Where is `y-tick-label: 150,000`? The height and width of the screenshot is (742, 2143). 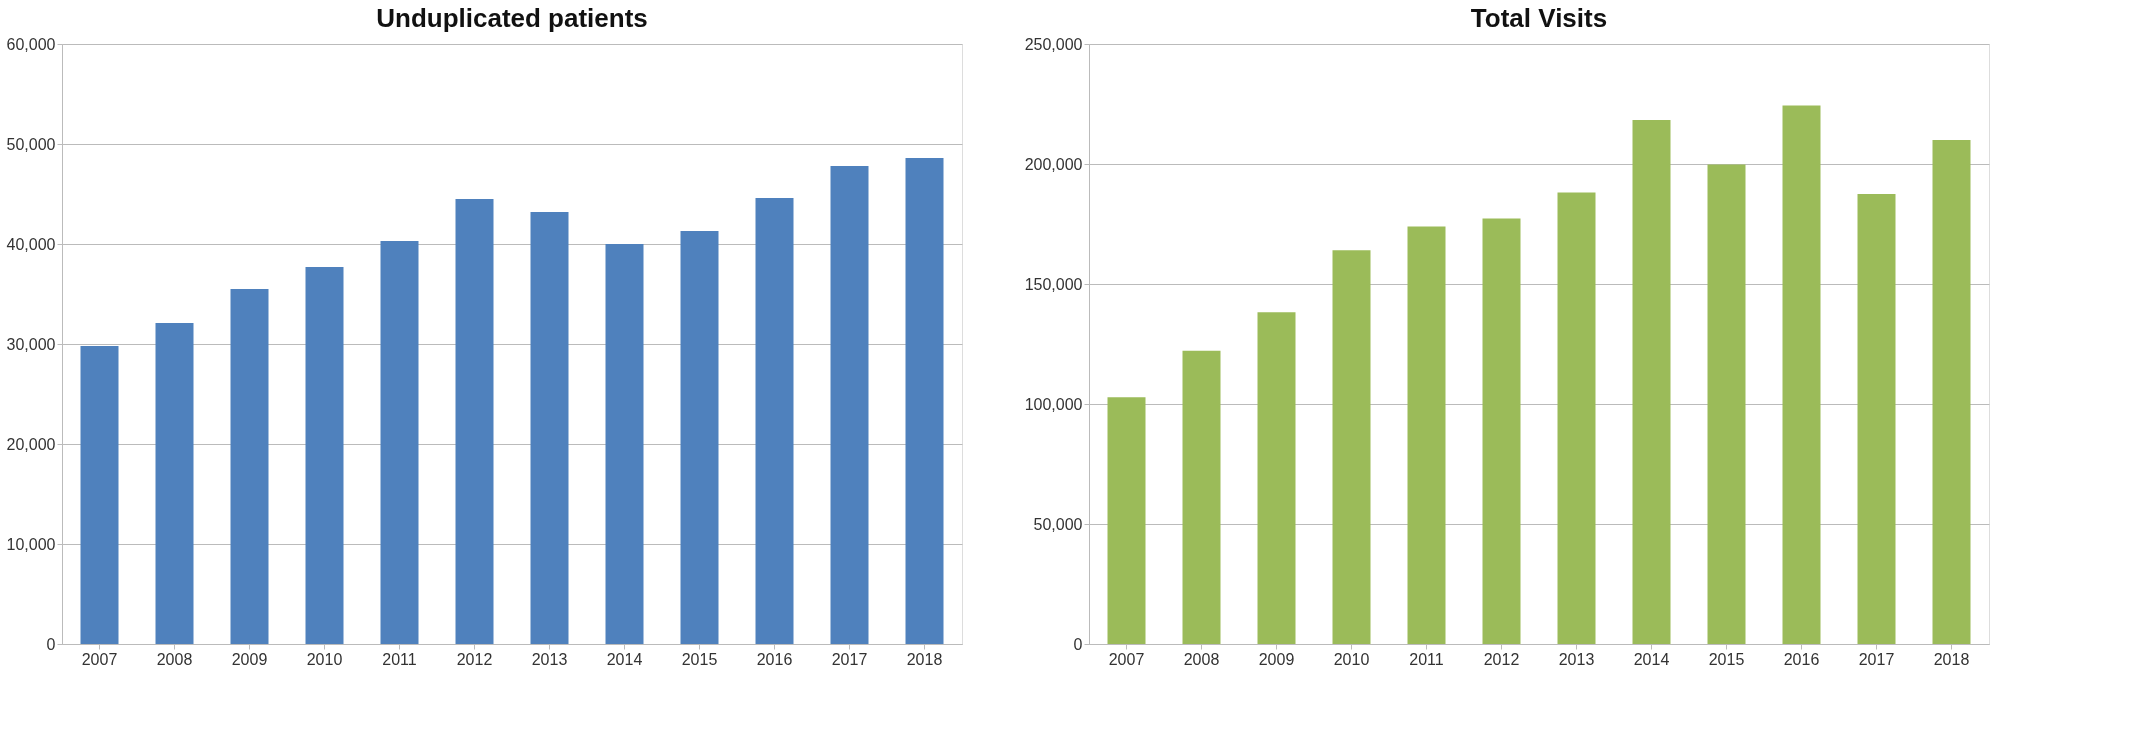 y-tick-label: 150,000 is located at coordinates (1053, 284).